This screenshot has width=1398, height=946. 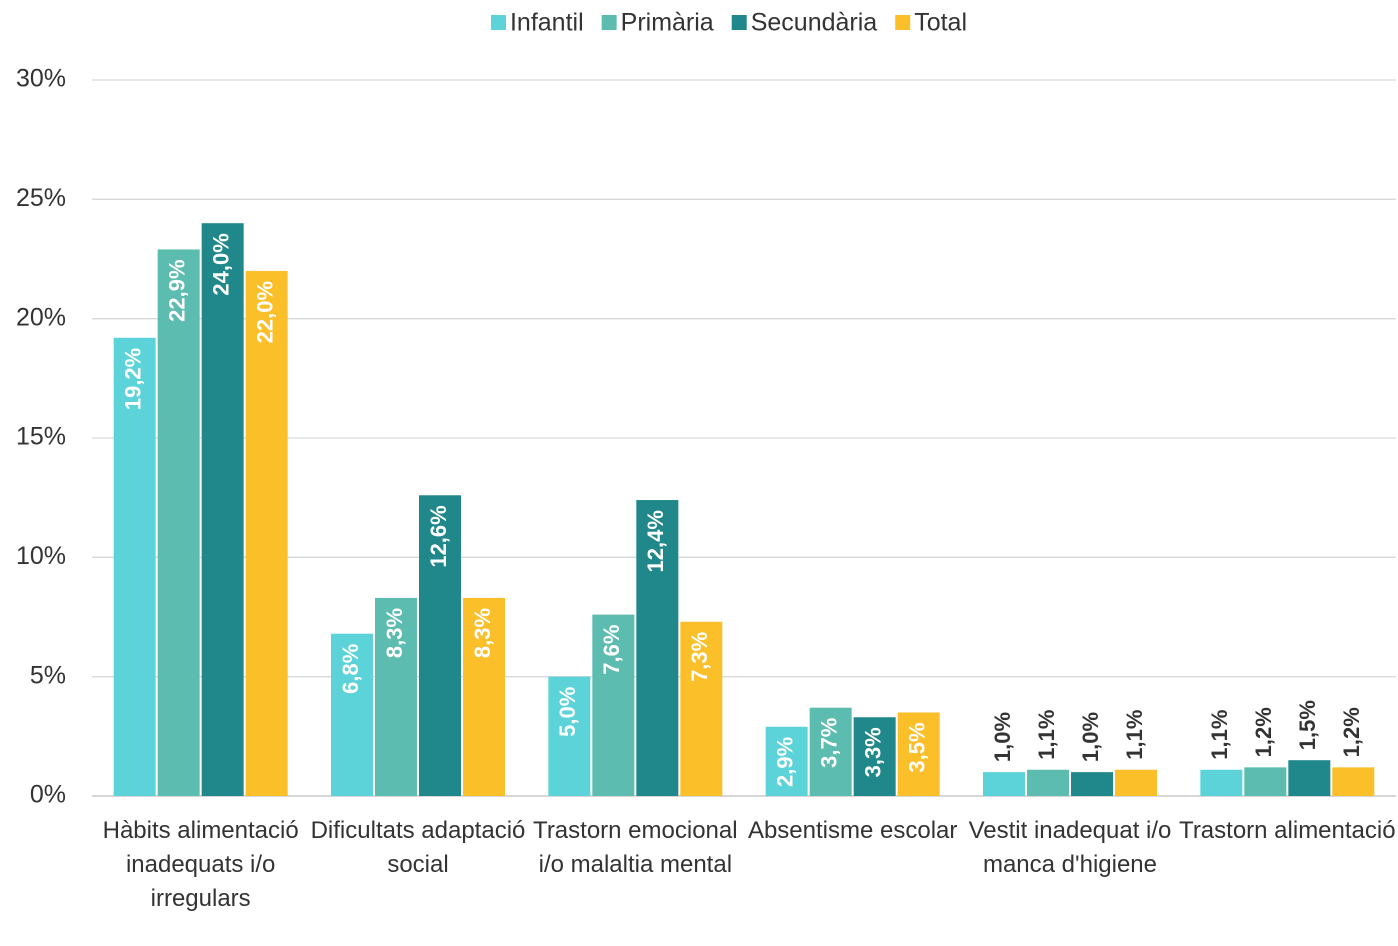 I want to click on x-tick-label-box: Trastorn emocional i/o malaltia mental, so click(x=635, y=847).